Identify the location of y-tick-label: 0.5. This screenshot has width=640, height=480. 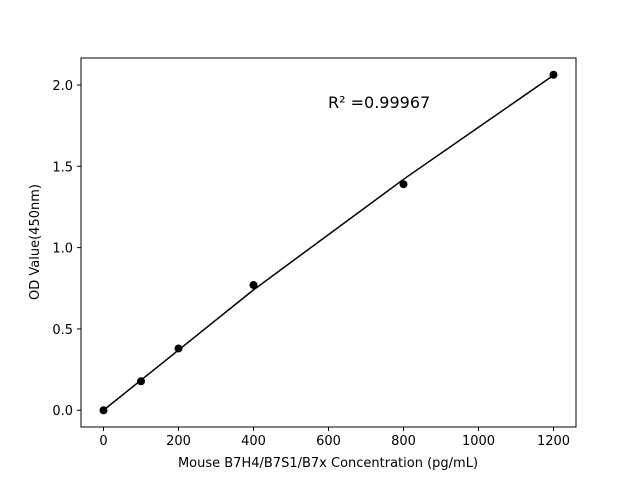
(62, 330).